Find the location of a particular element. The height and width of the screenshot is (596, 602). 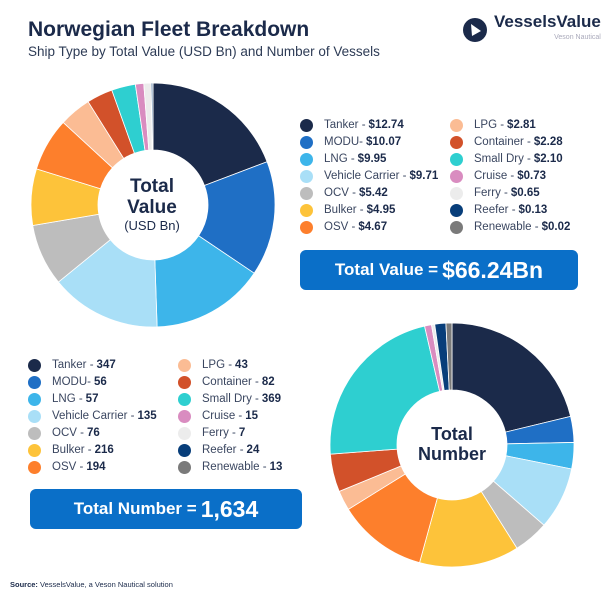

legend-value: $9.95 is located at coordinates (372, 159).